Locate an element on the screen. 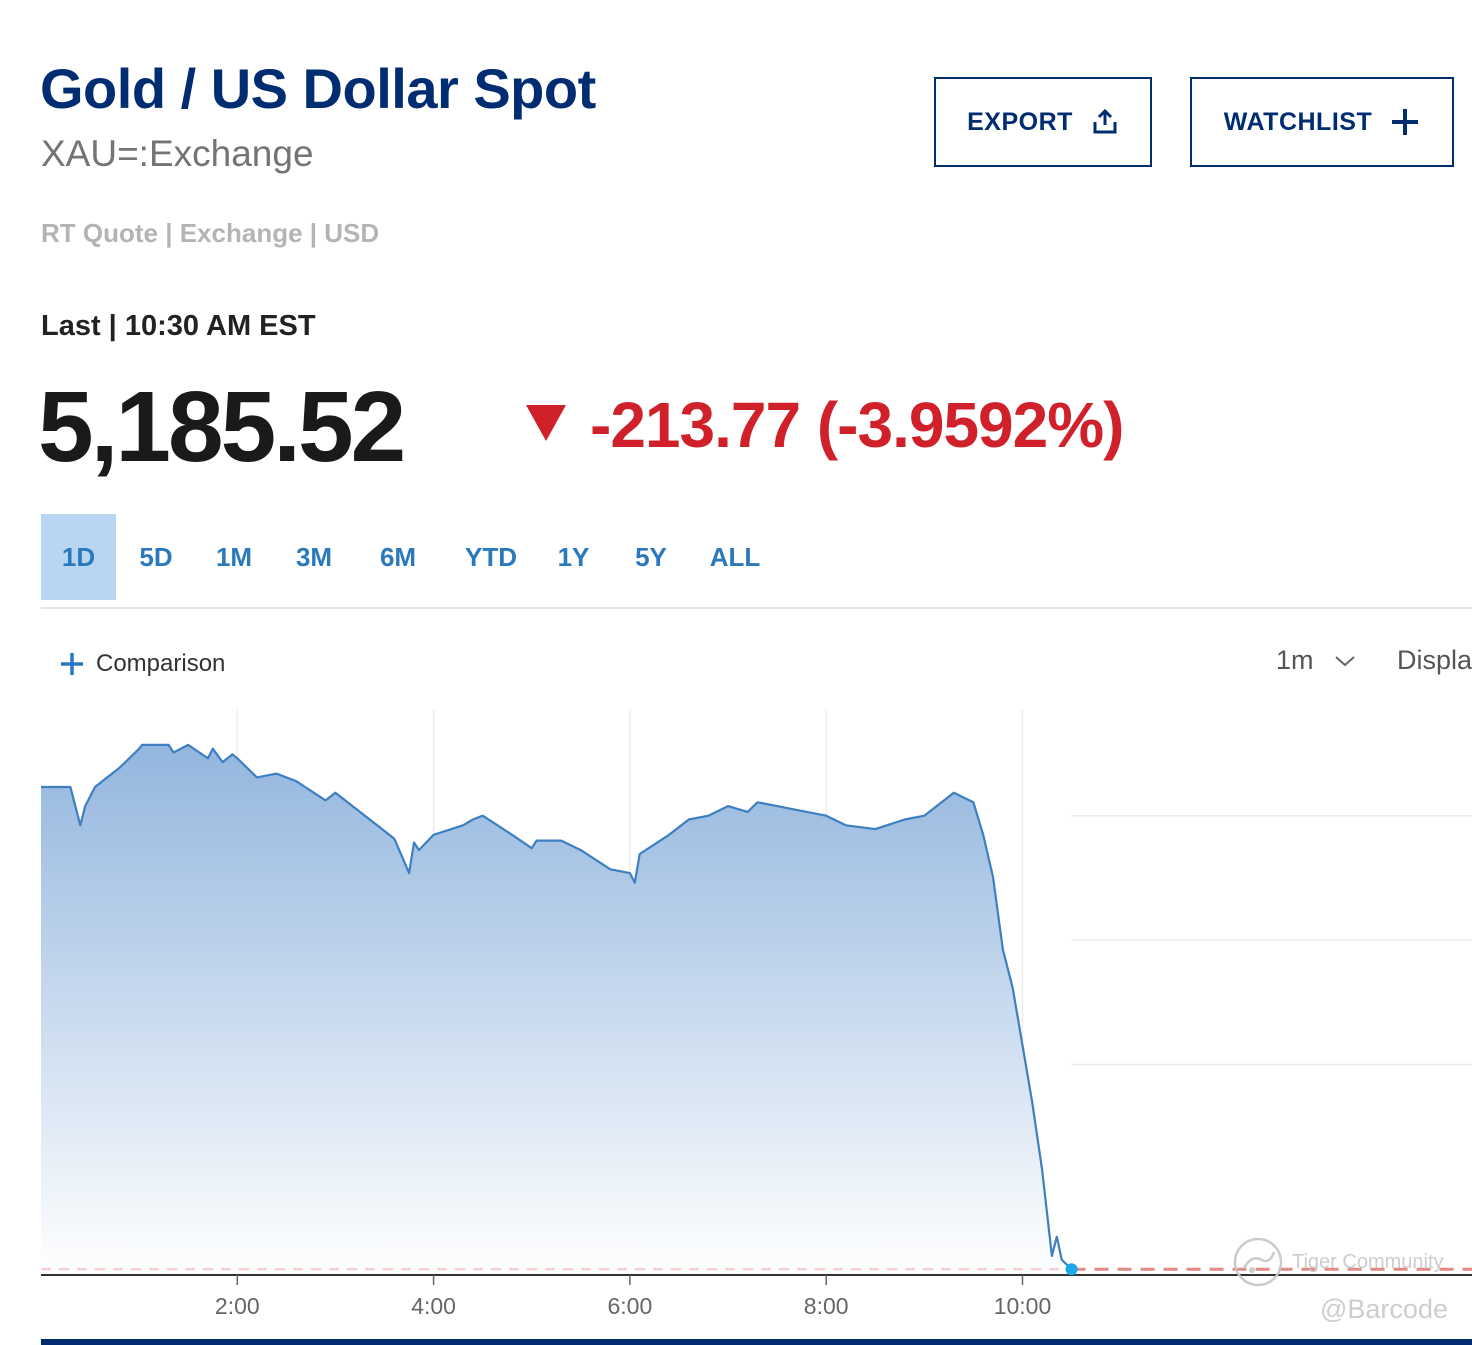 This screenshot has width=1472, height=1345. tab-ytd: YTD is located at coordinates (491, 557).